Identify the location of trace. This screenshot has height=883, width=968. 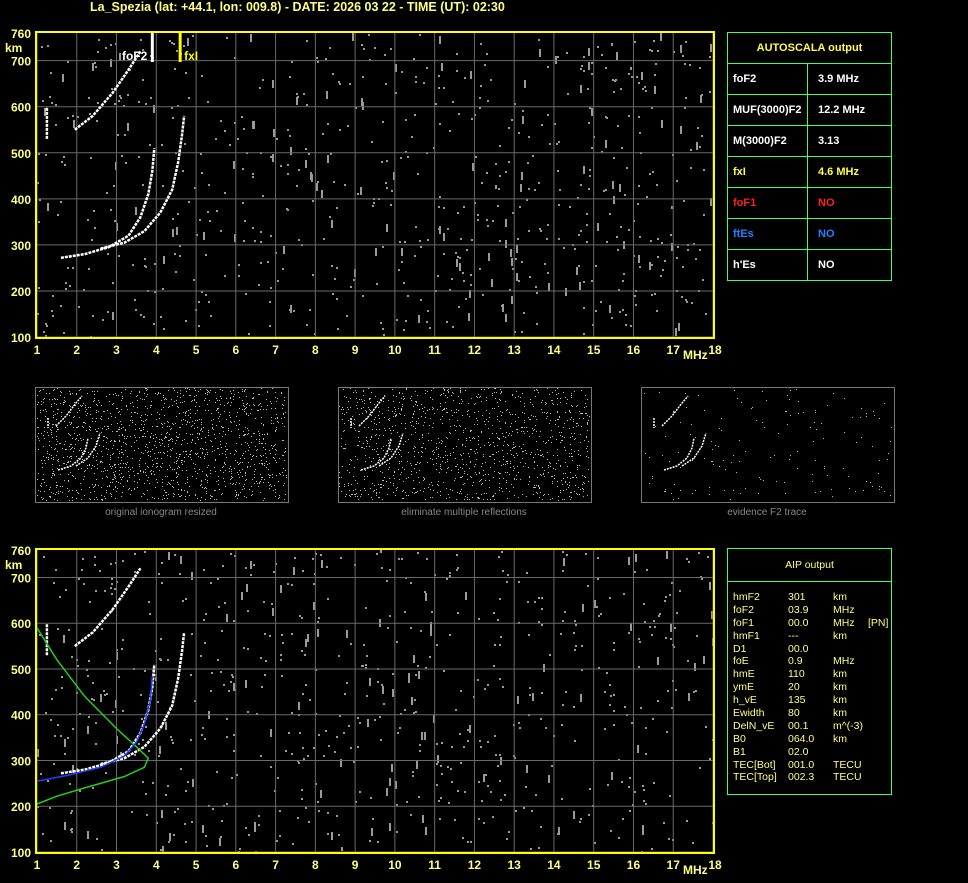
(376, 454).